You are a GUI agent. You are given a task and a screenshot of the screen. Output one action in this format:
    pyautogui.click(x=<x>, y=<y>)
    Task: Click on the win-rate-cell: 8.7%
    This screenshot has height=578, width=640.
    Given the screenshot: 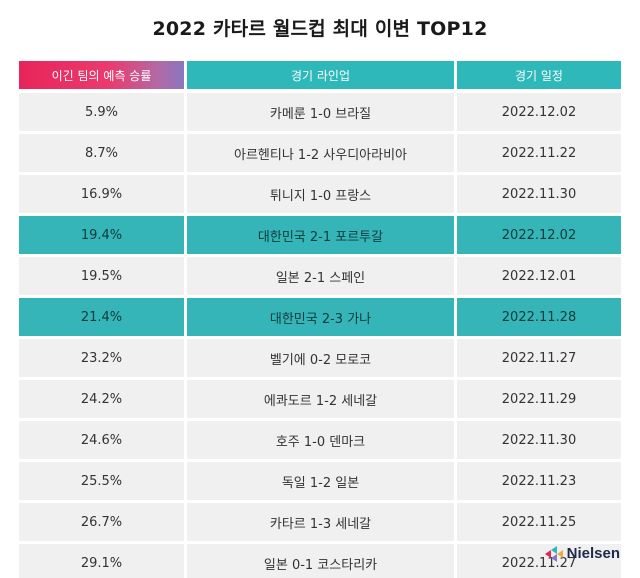 What is the action you would take?
    pyautogui.click(x=101, y=153)
    